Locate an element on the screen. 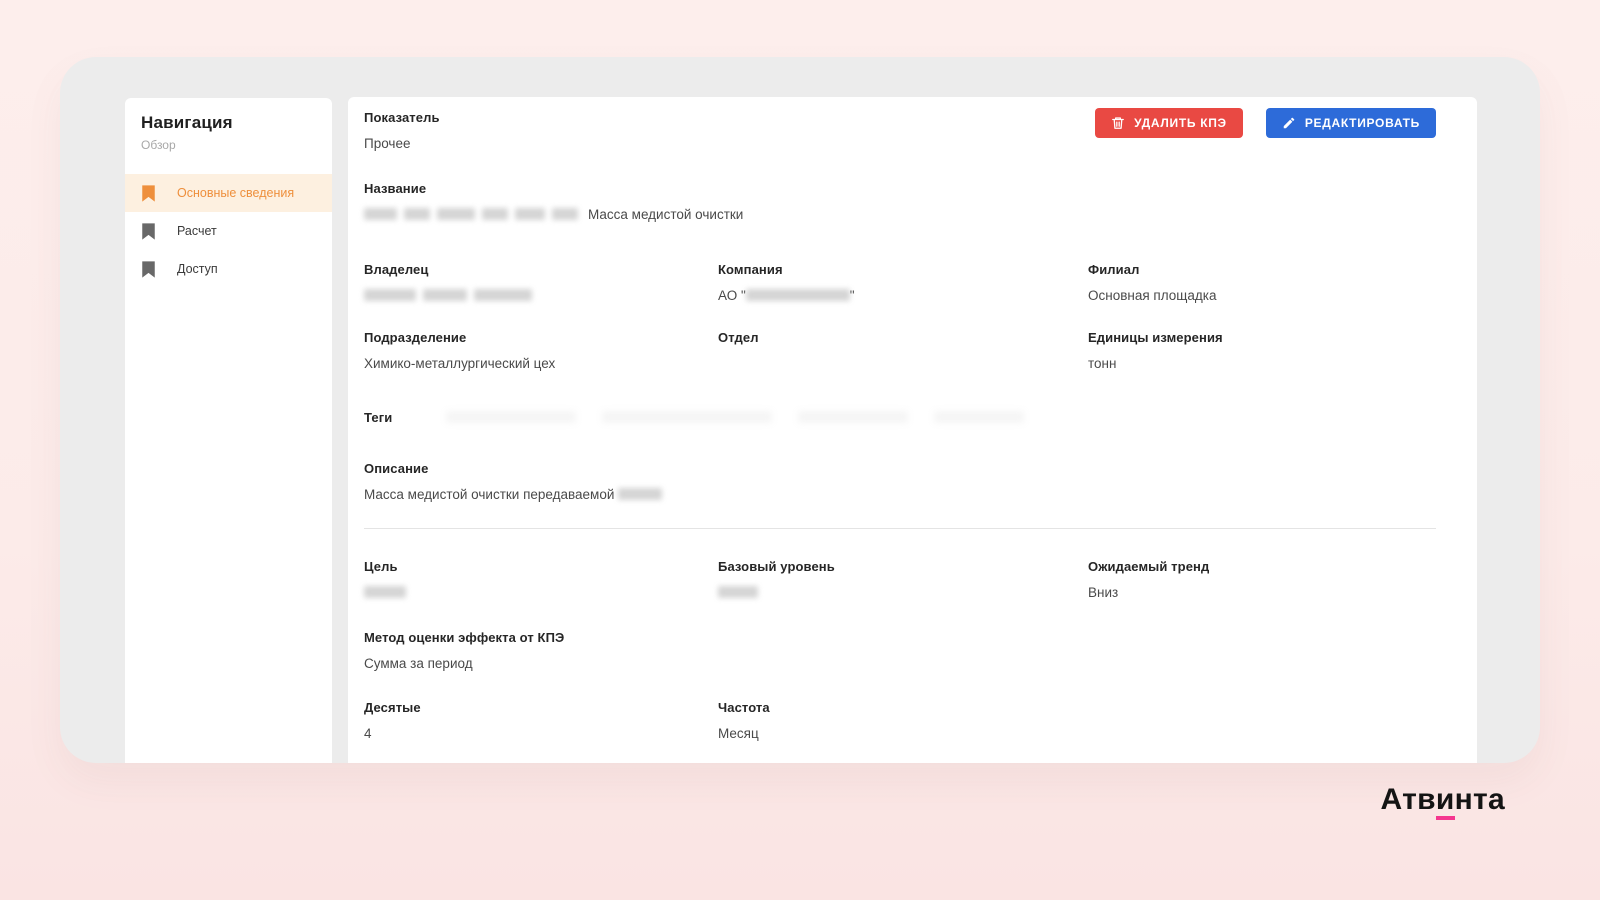  sidebar-item-label: Основные сведения is located at coordinates (236, 193).